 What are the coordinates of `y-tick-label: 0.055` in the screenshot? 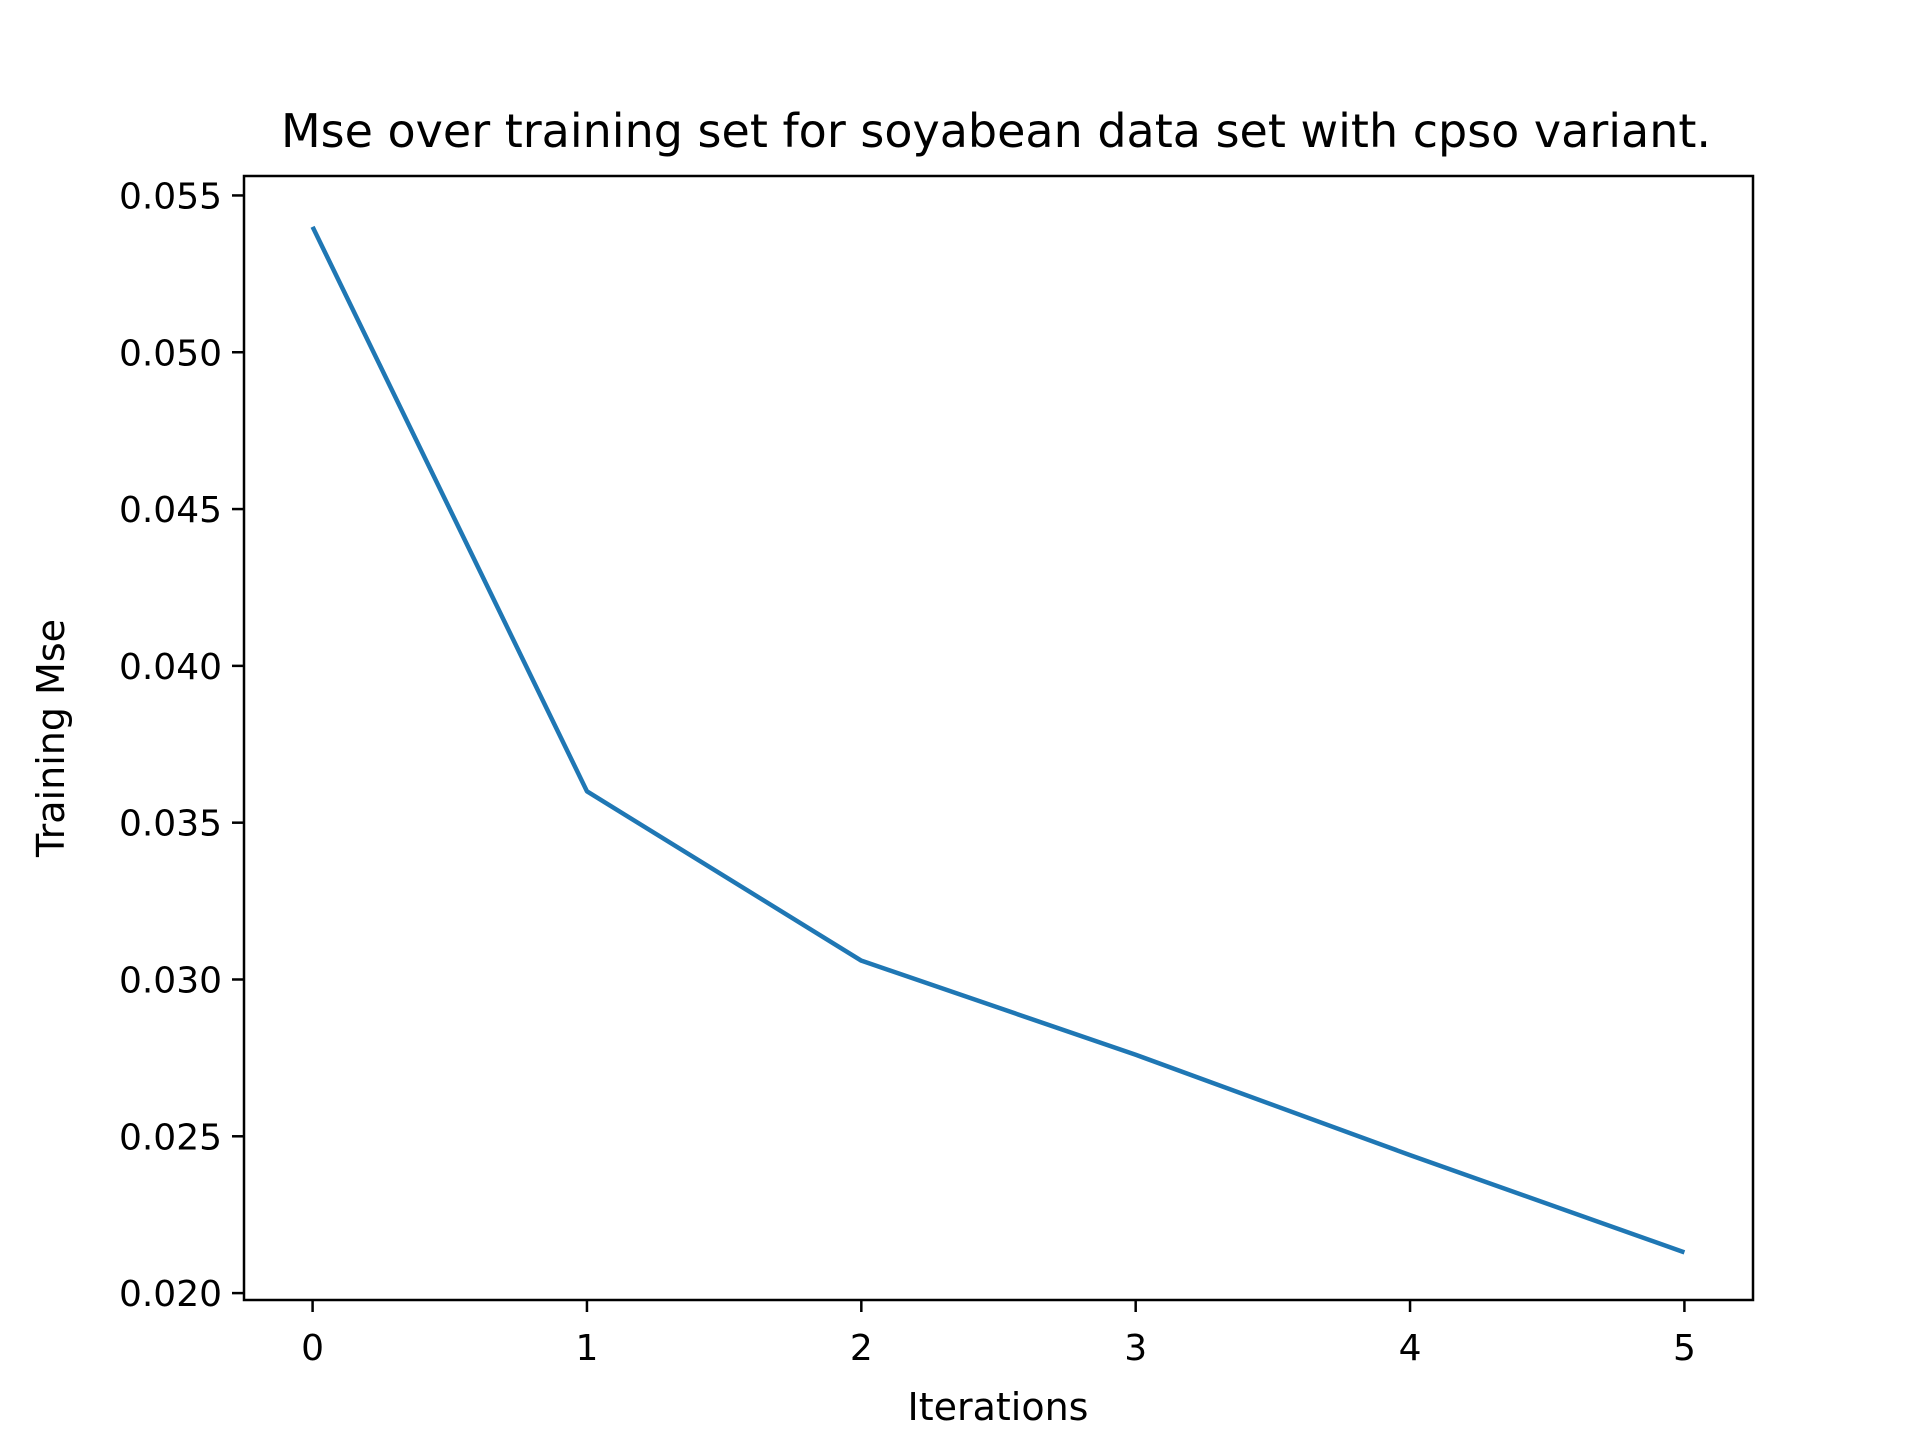 It's located at (170, 196).